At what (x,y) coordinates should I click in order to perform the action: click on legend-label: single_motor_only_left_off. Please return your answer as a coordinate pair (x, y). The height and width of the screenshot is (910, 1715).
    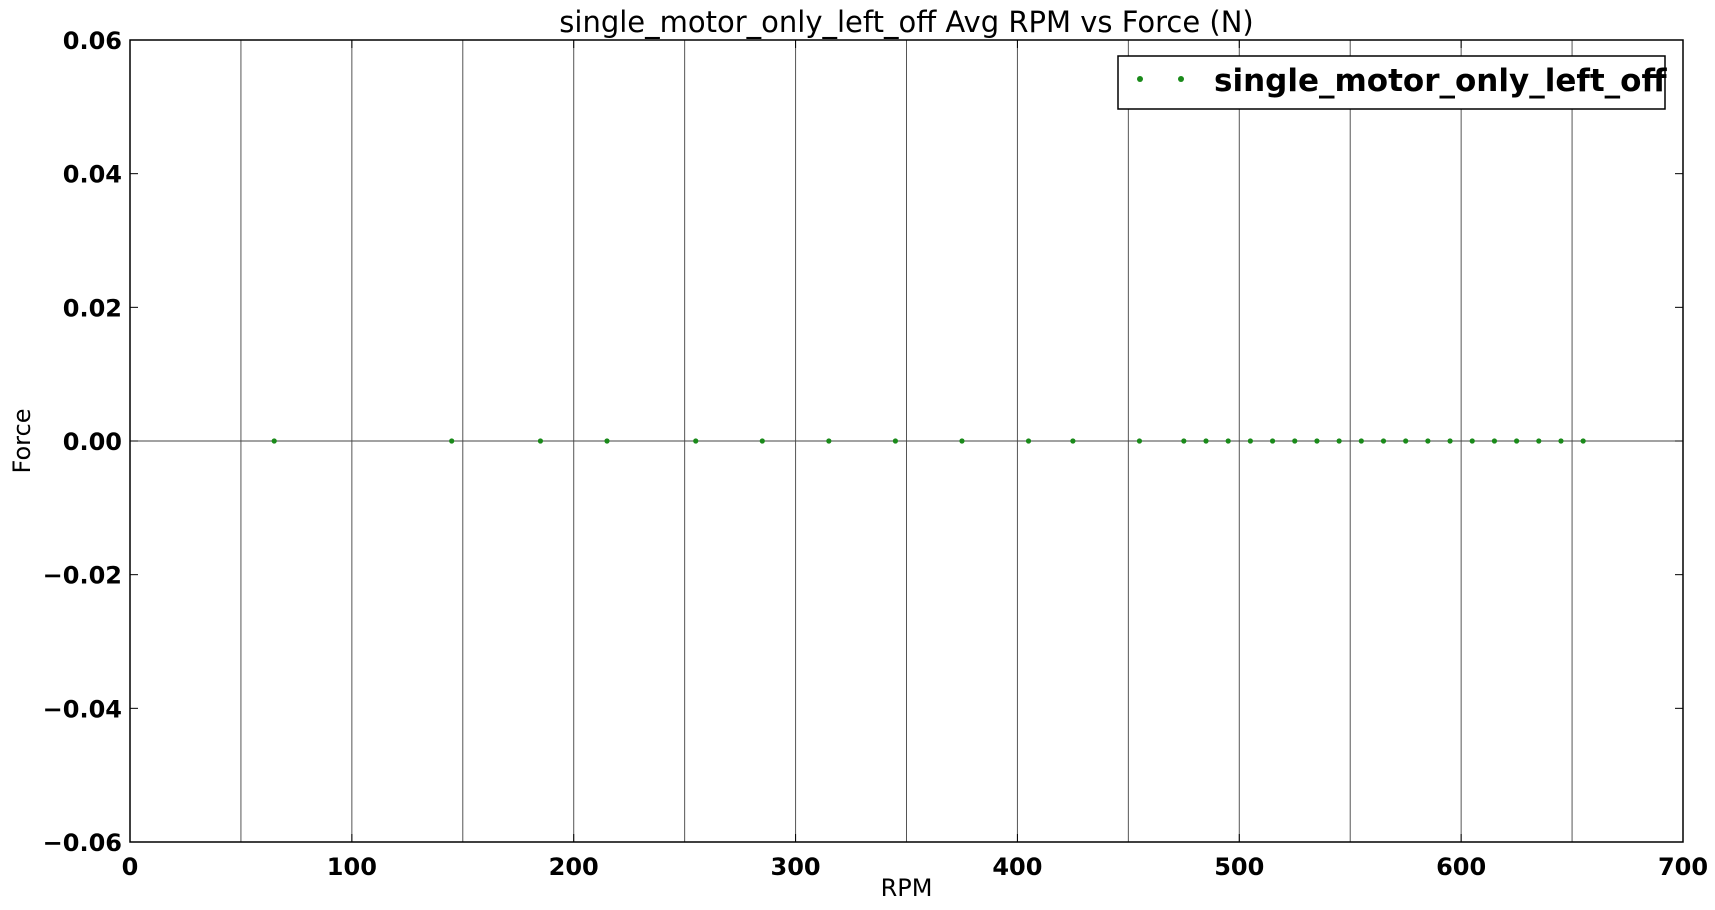
    Looking at the image, I should click on (1440, 81).